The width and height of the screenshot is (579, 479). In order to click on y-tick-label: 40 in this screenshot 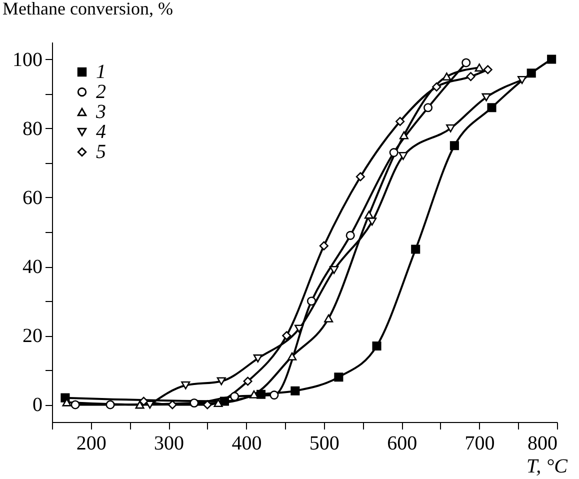, I will do `click(32, 267)`.